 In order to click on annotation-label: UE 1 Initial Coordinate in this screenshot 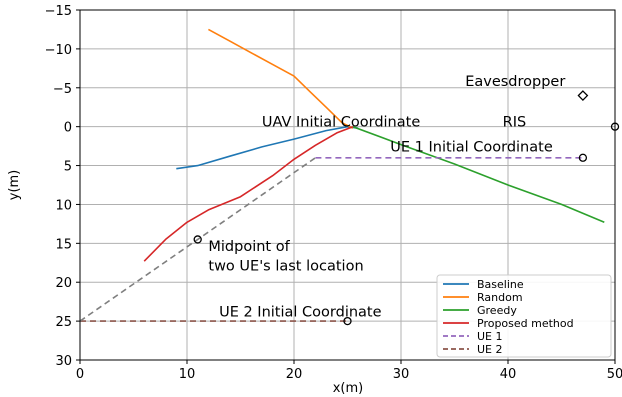, I will do `click(471, 148)`.